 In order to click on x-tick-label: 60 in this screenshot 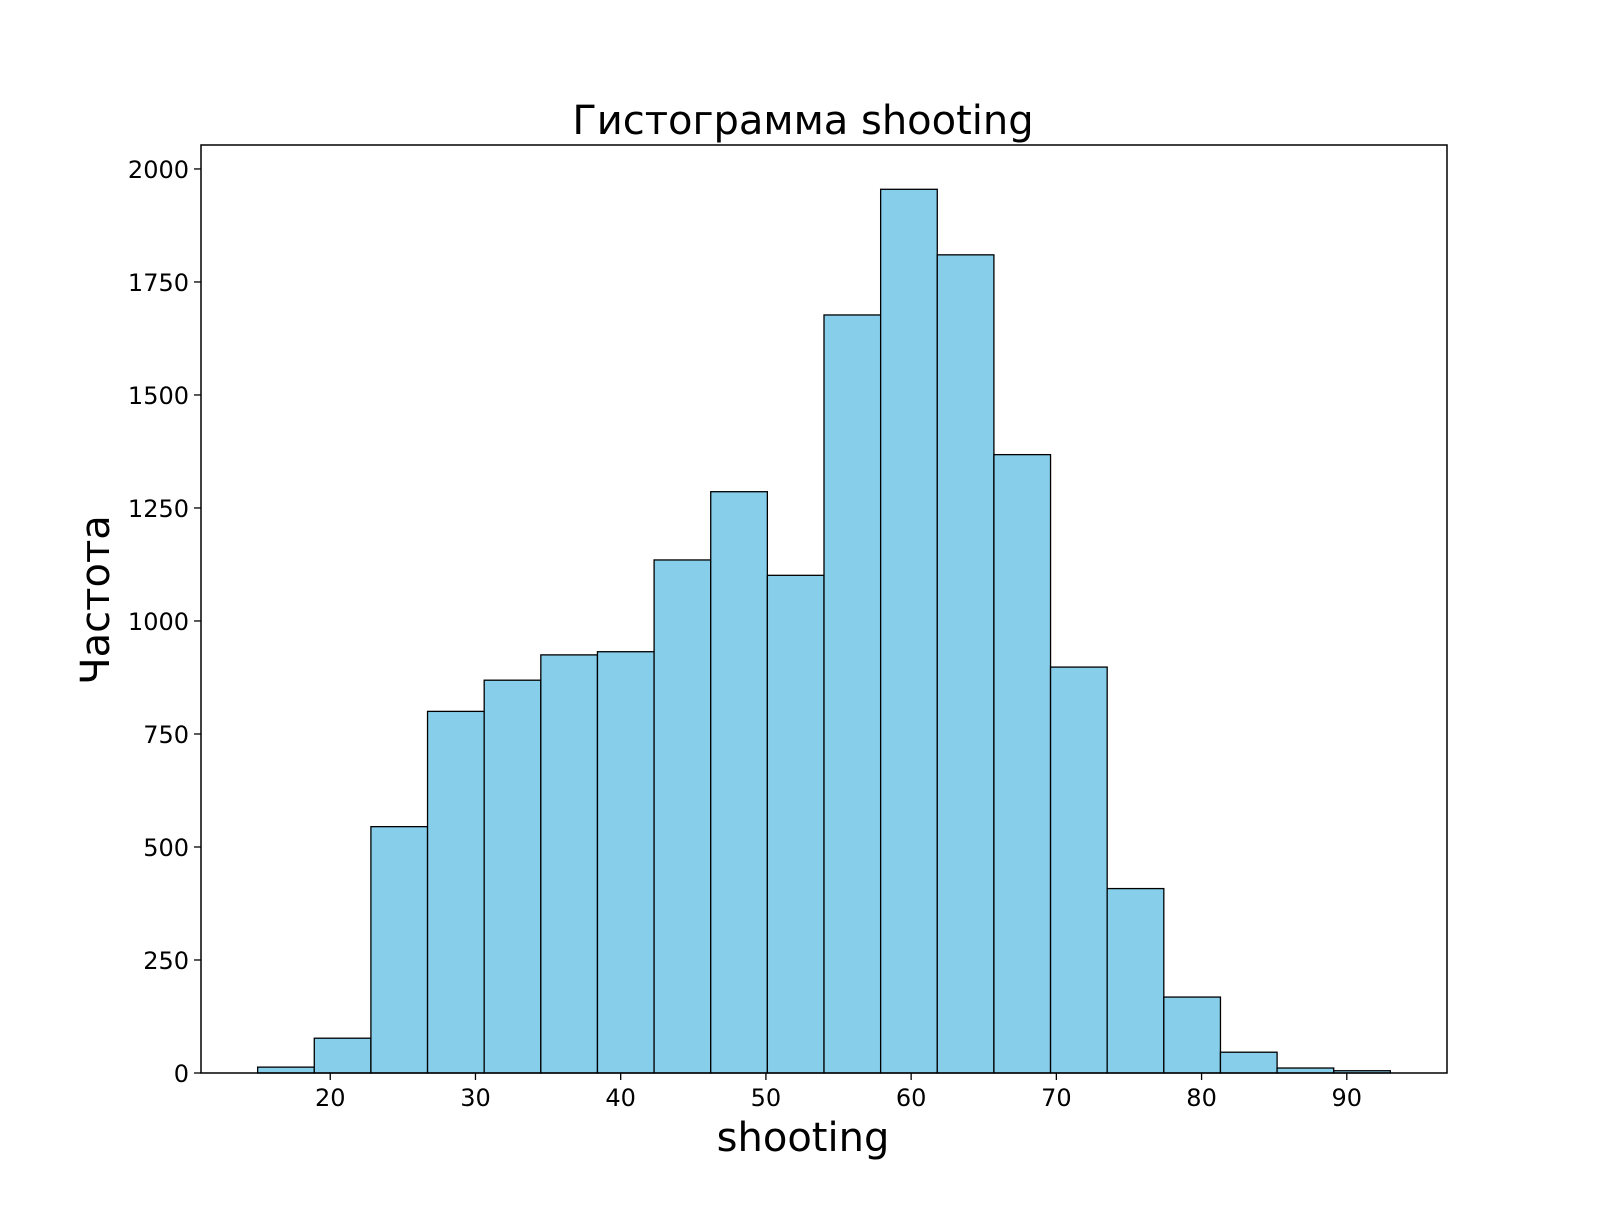, I will do `click(911, 1098)`.